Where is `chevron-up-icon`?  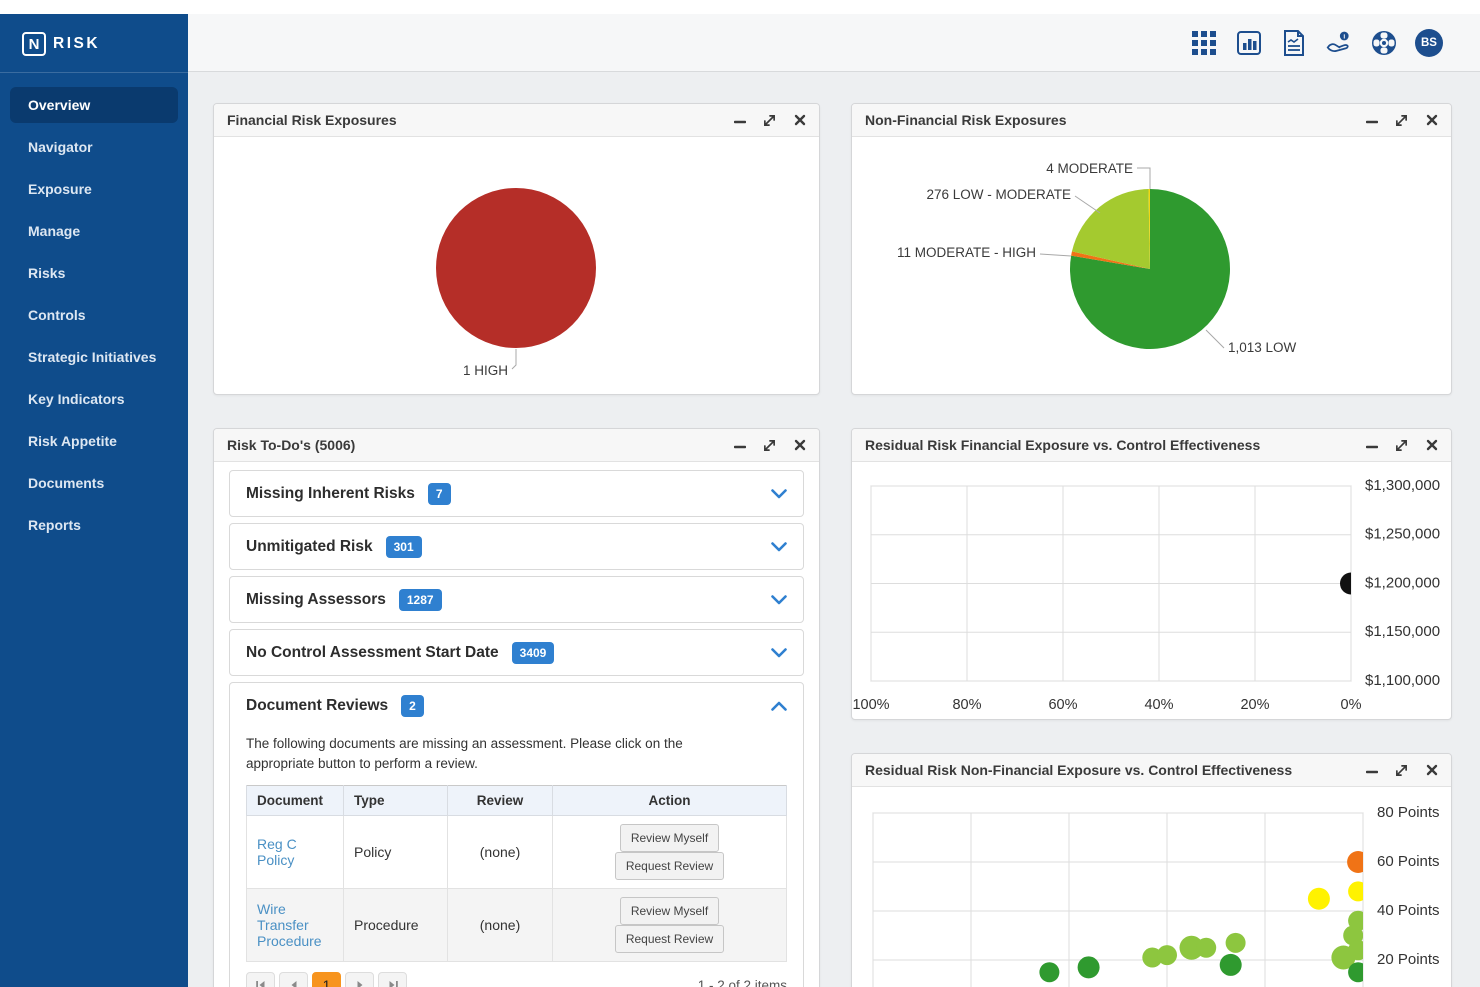
chevron-up-icon is located at coordinates (779, 706).